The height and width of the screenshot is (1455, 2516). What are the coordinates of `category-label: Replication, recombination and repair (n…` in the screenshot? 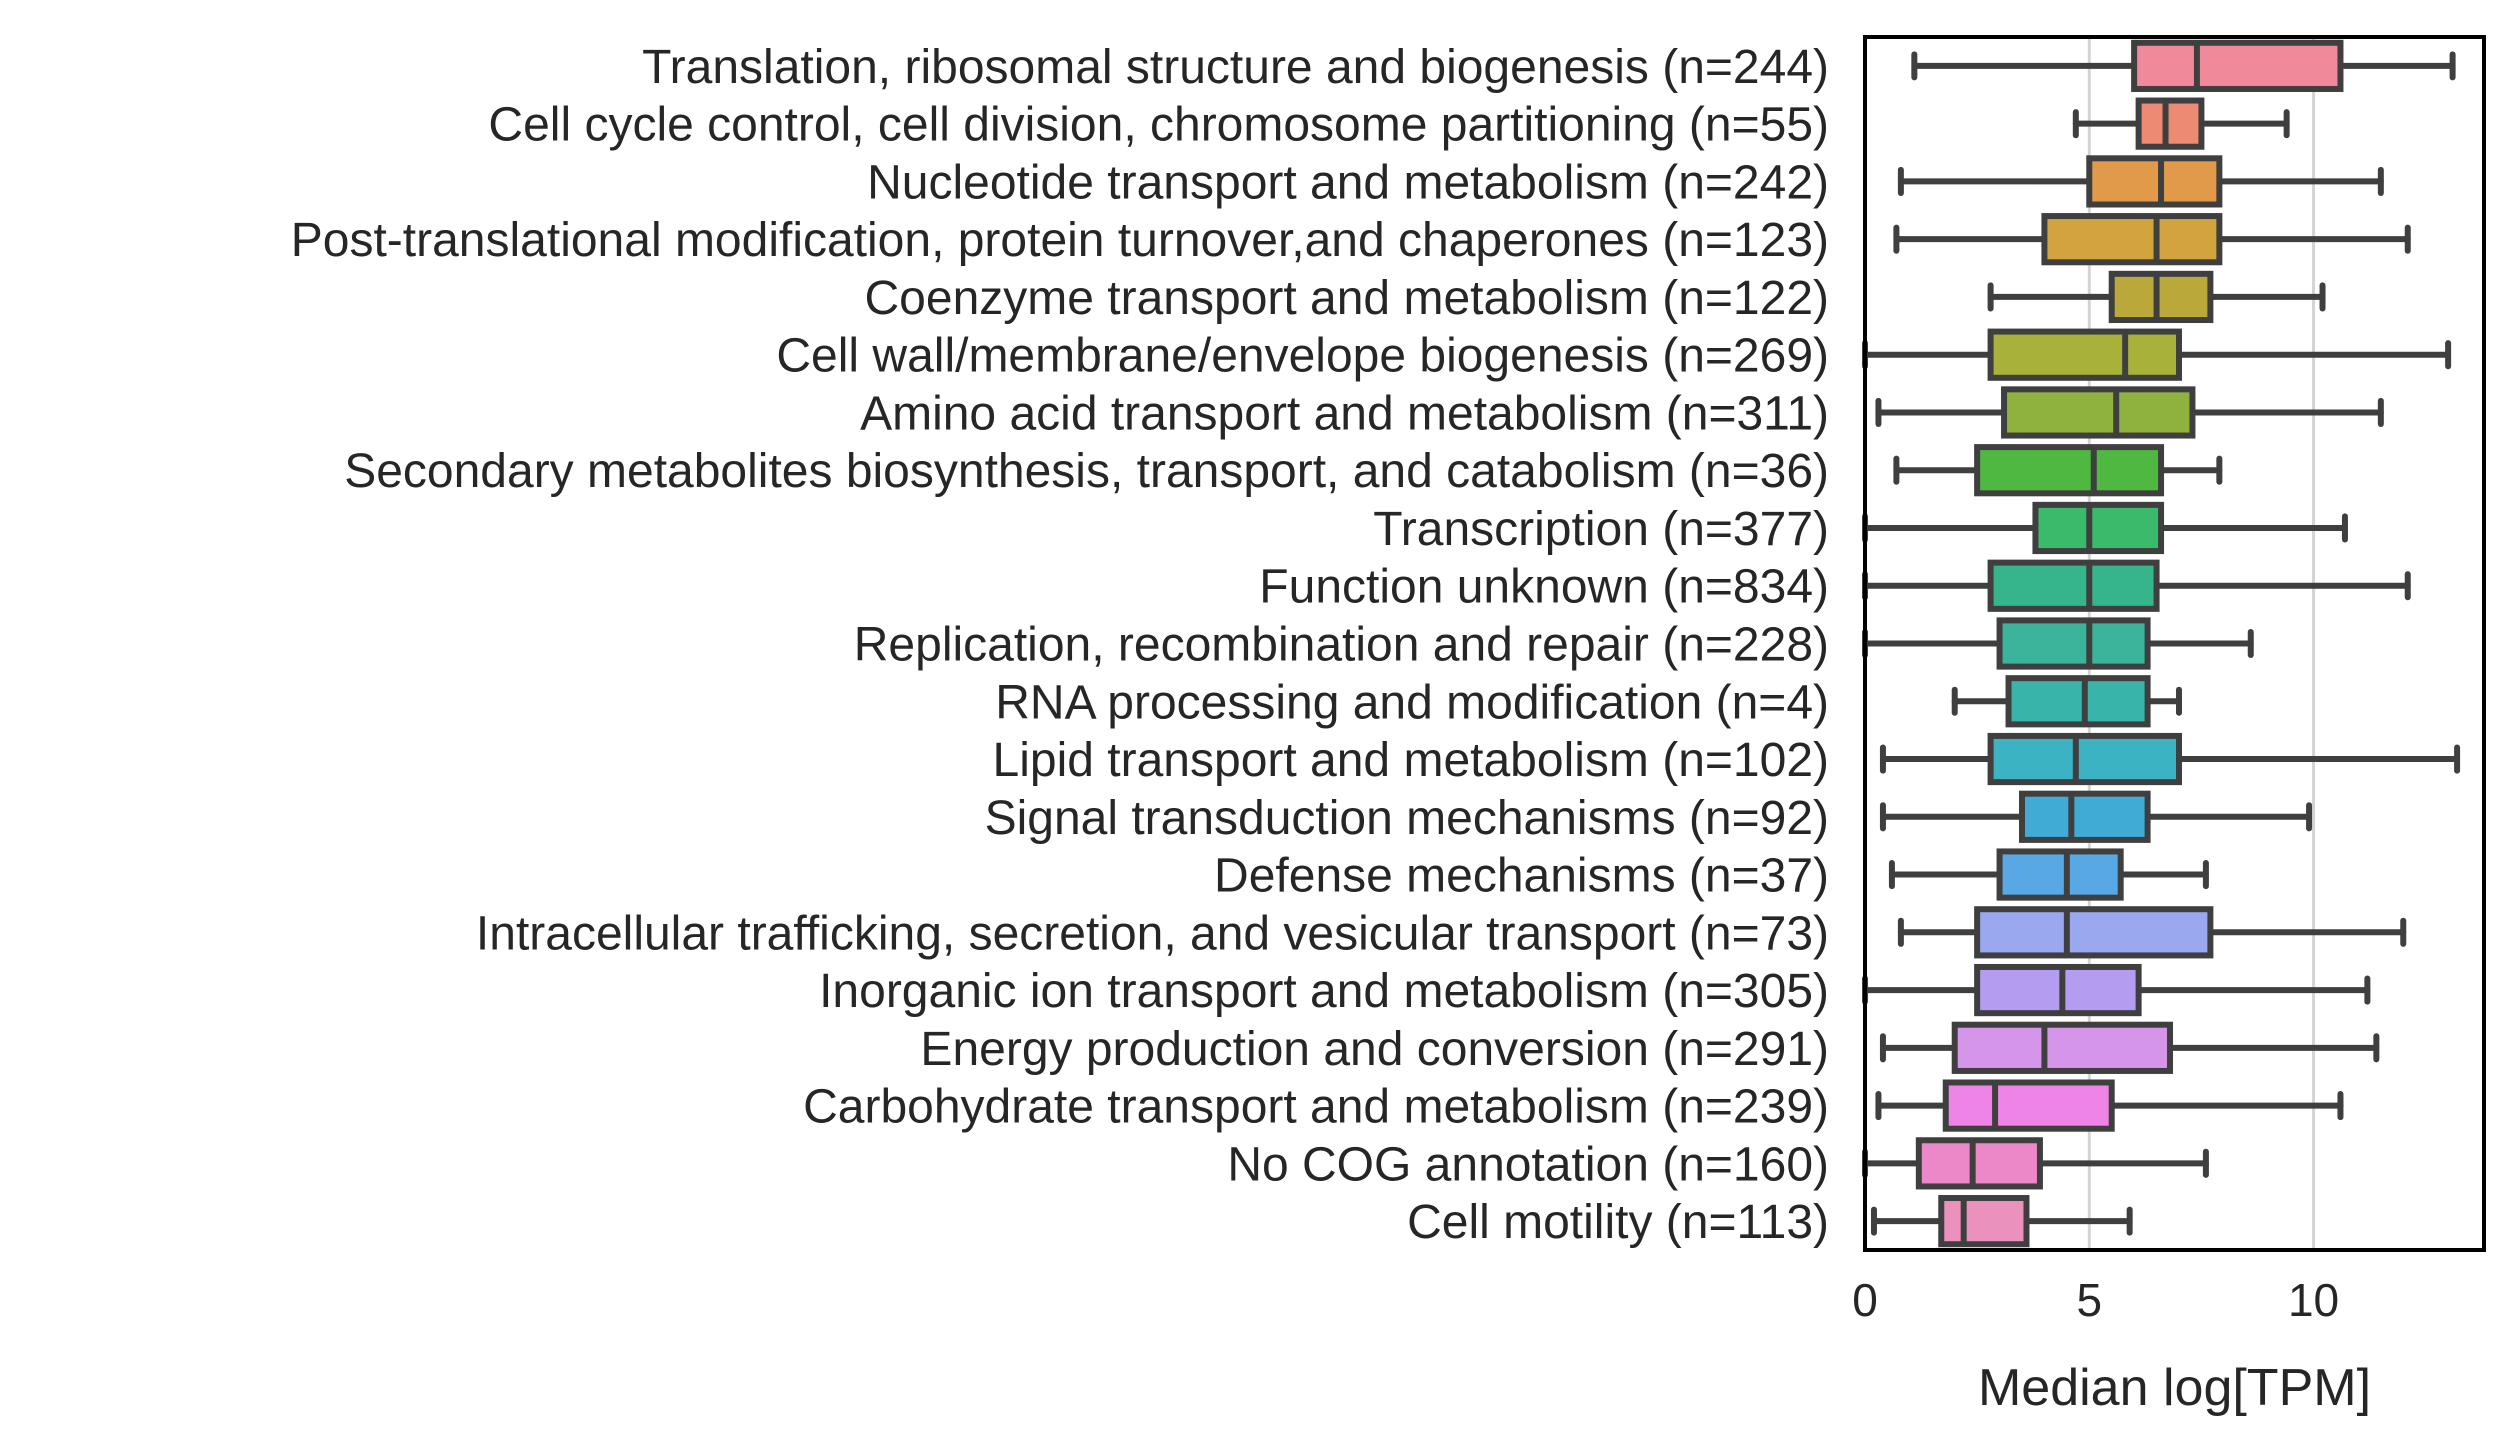 It's located at (1341, 645).